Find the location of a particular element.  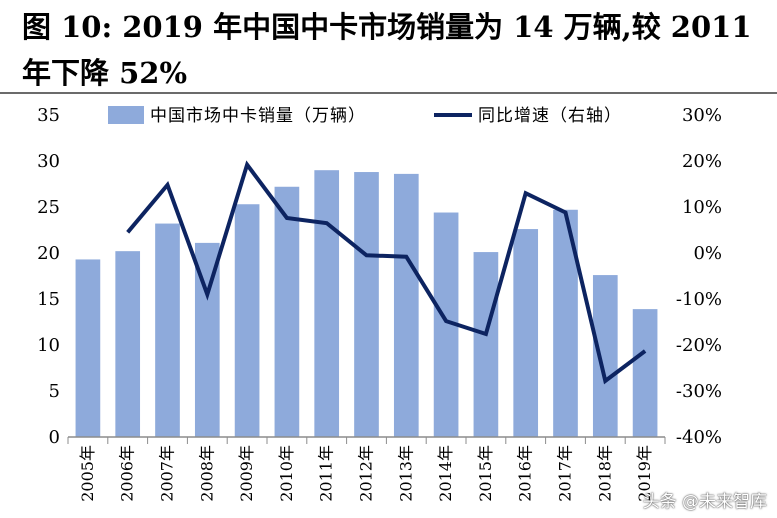

bar-2009年 is located at coordinates (247, 320).